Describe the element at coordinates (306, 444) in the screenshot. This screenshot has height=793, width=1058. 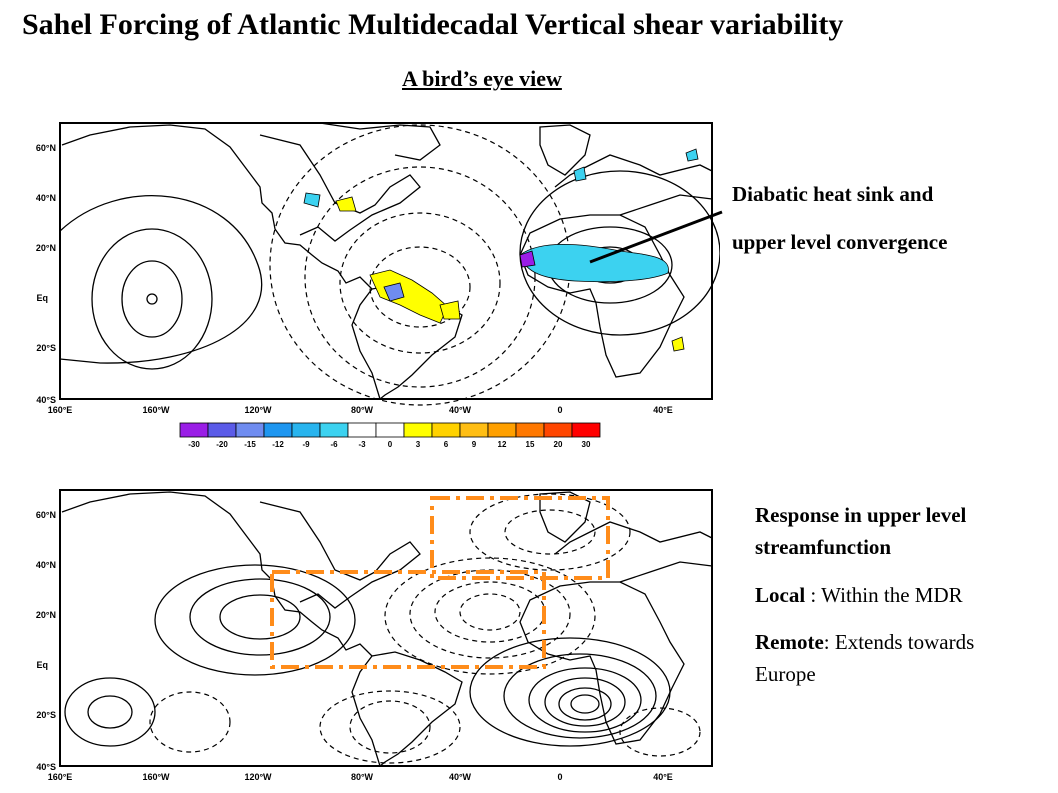
I see `colorbar-label: -9` at that location.